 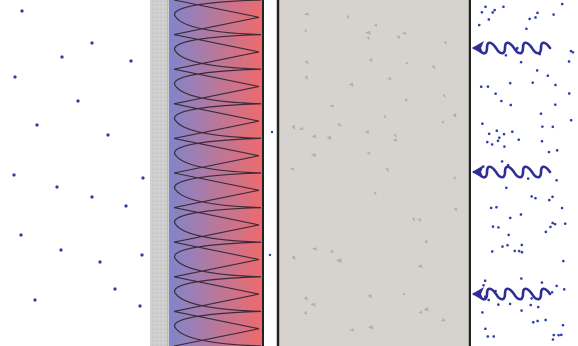 I want to click on moisture-arrow-middle, so click(x=512, y=172).